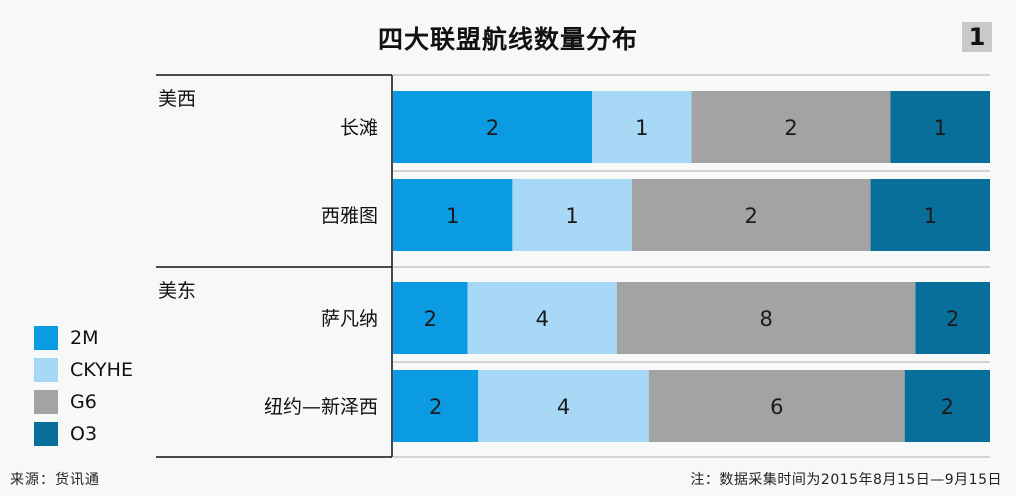 Image resolution: width=1016 pixels, height=496 pixels. I want to click on category-label: 长滩, so click(359, 128).